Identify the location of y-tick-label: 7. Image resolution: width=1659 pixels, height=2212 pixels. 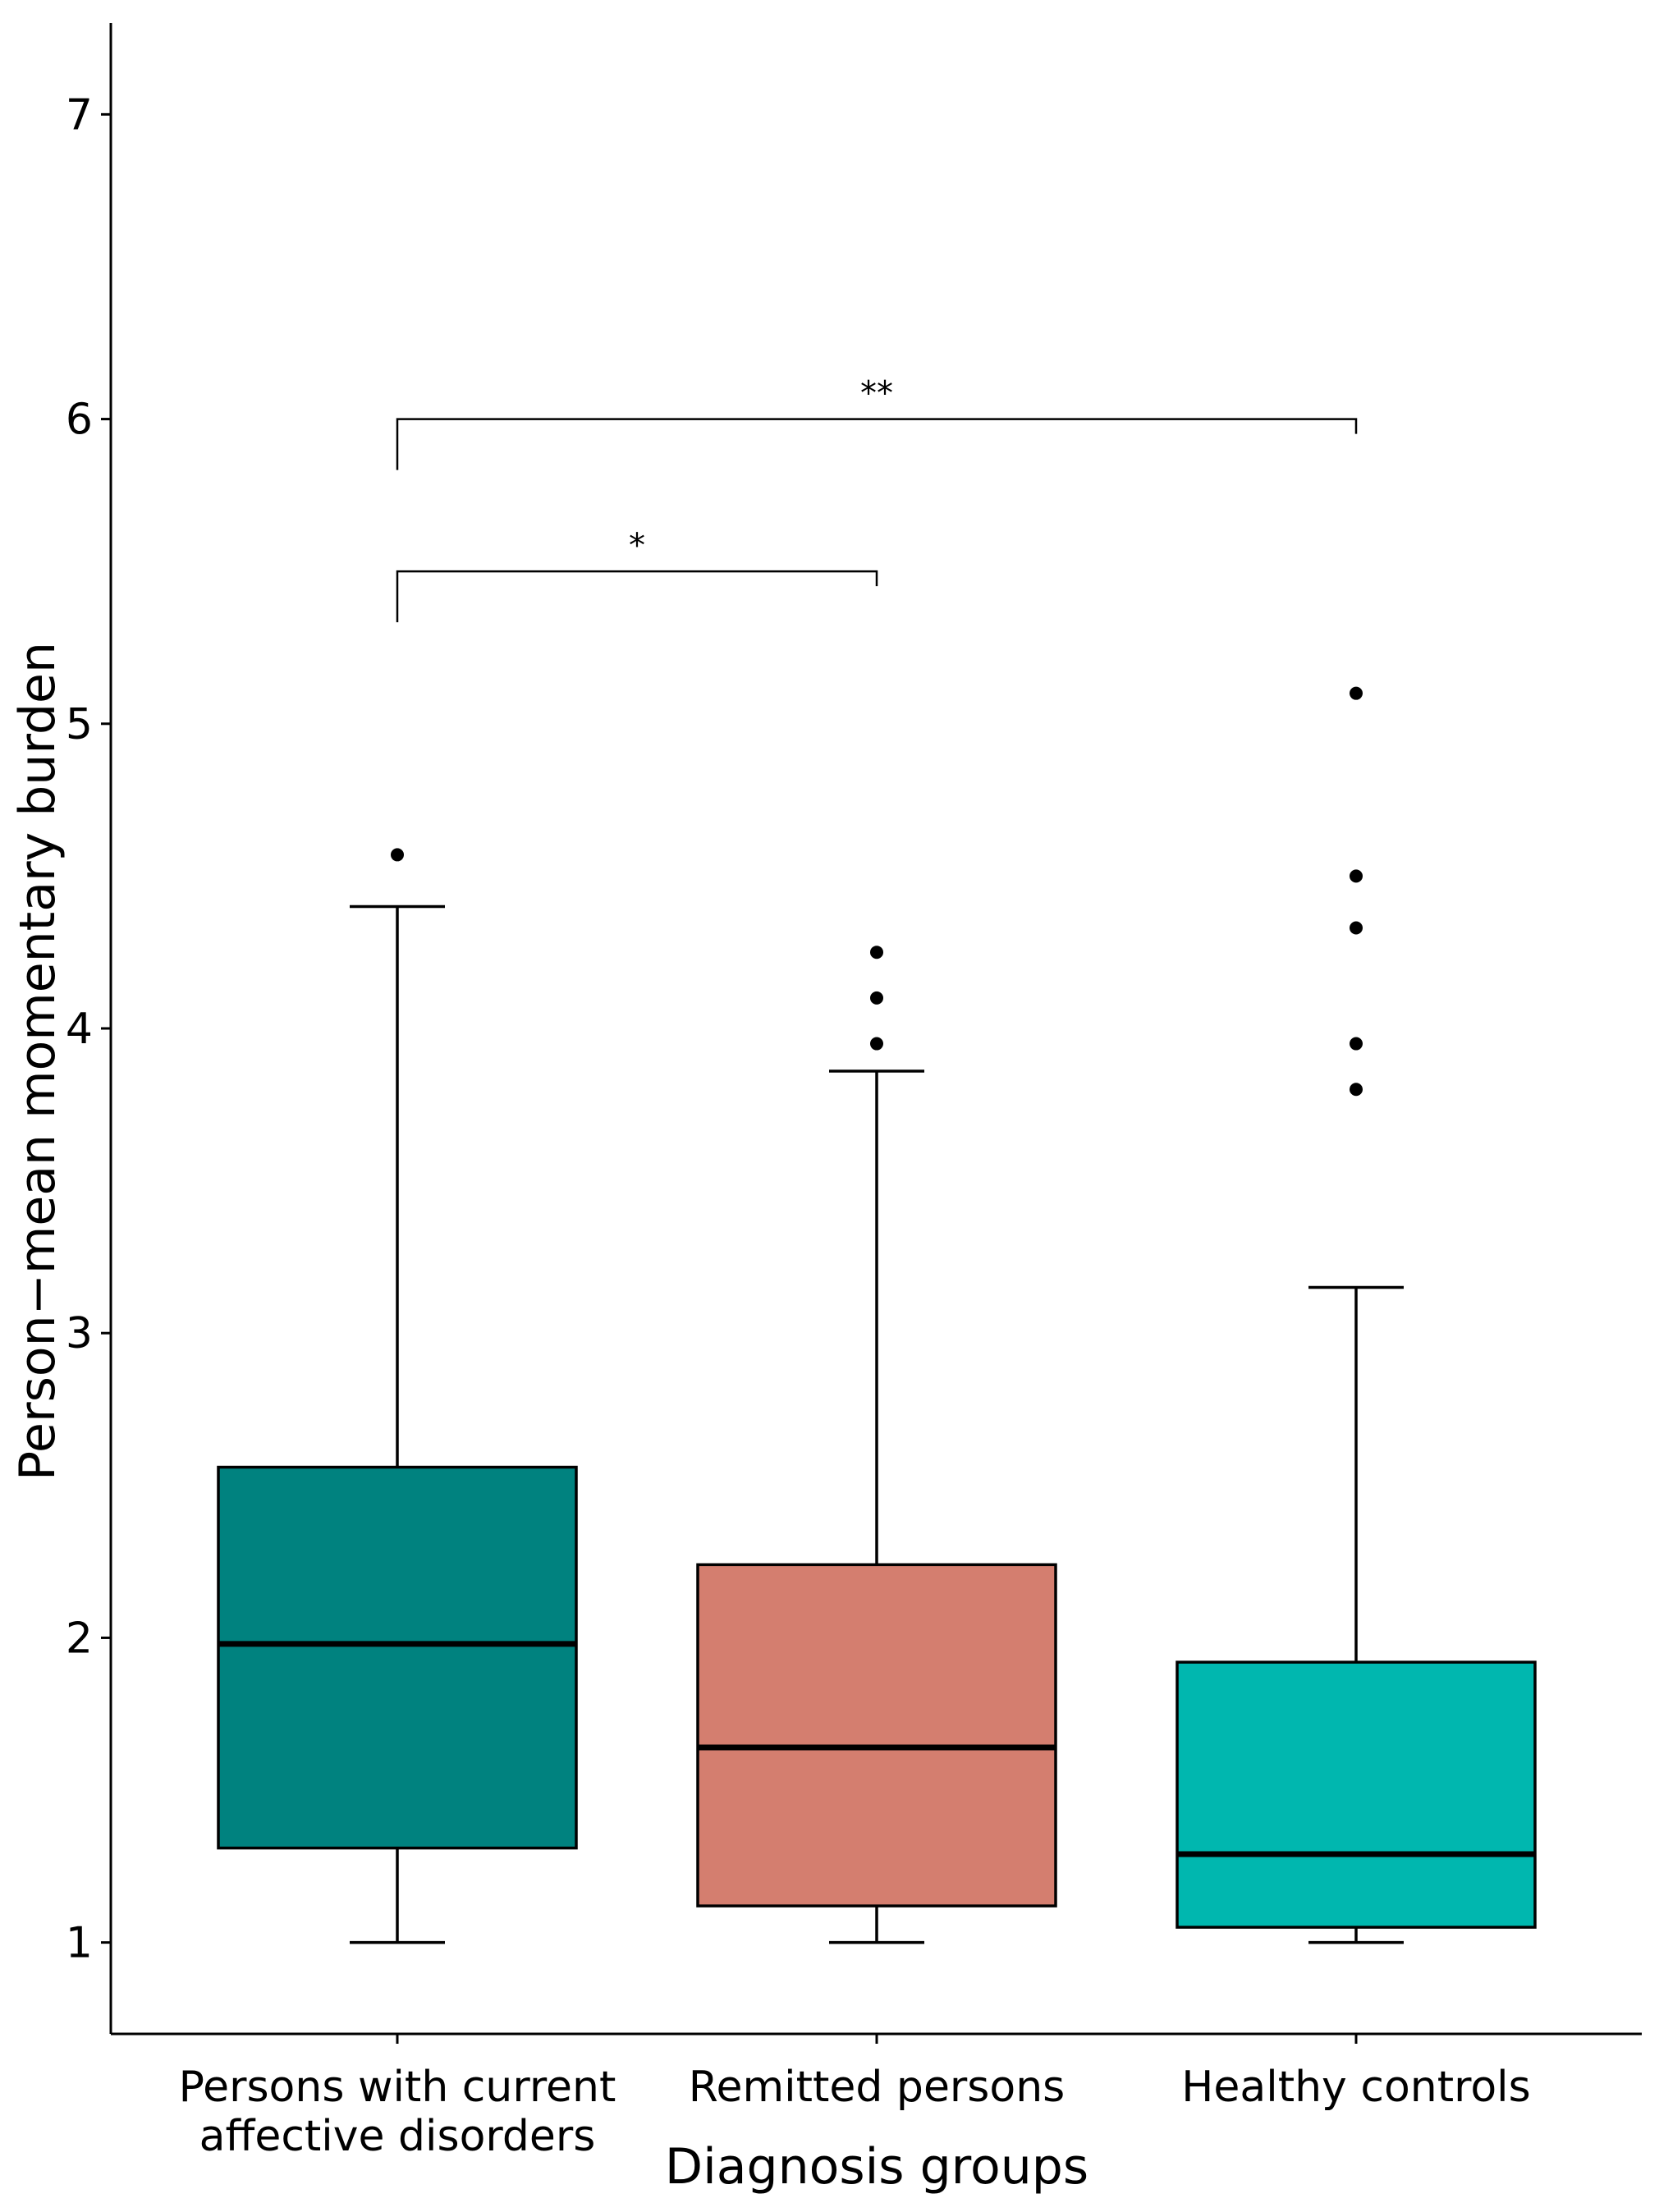
(79, 115).